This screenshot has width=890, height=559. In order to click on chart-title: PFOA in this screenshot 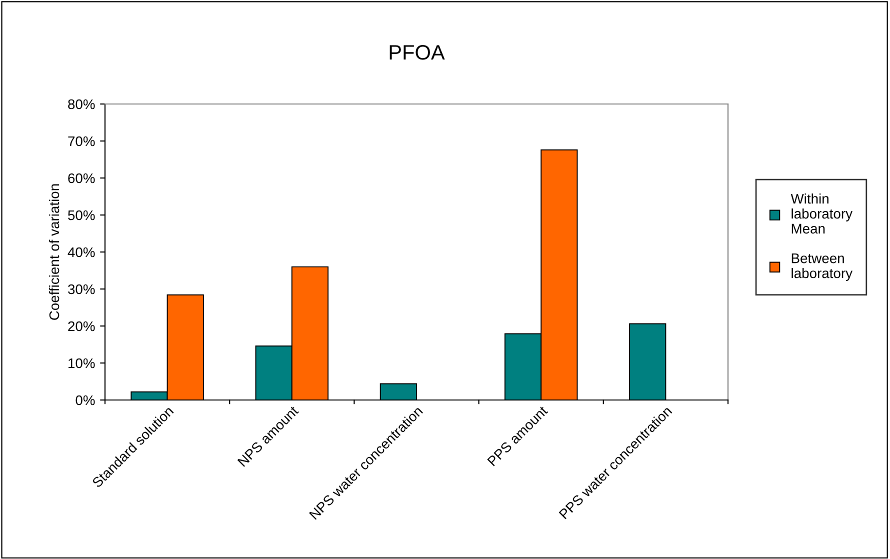, I will do `click(417, 52)`.